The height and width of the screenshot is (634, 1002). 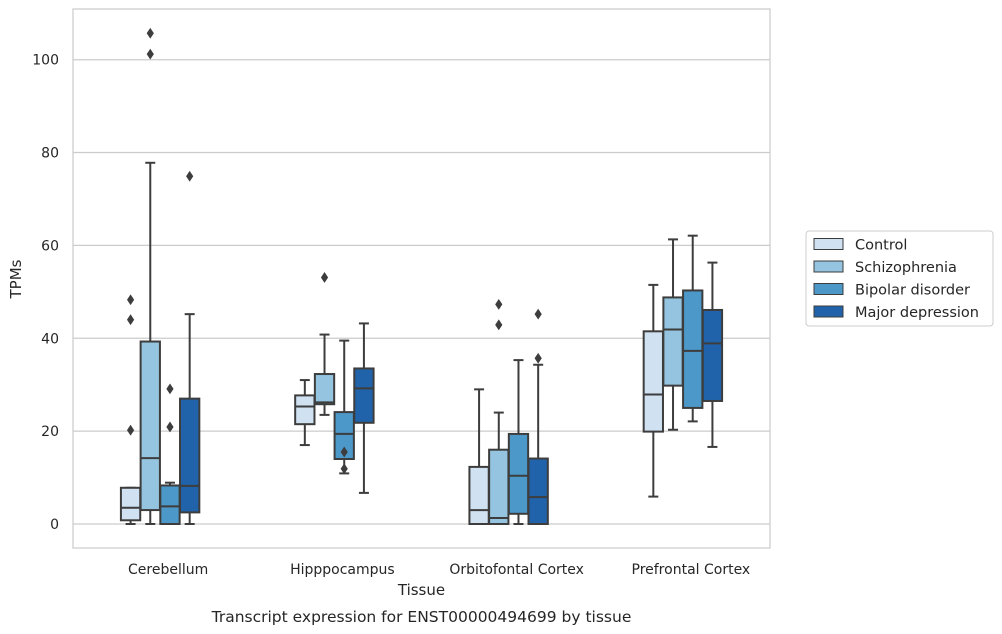 What do you see at coordinates (50, 339) in the screenshot?
I see `y-tick-label: 40` at bounding box center [50, 339].